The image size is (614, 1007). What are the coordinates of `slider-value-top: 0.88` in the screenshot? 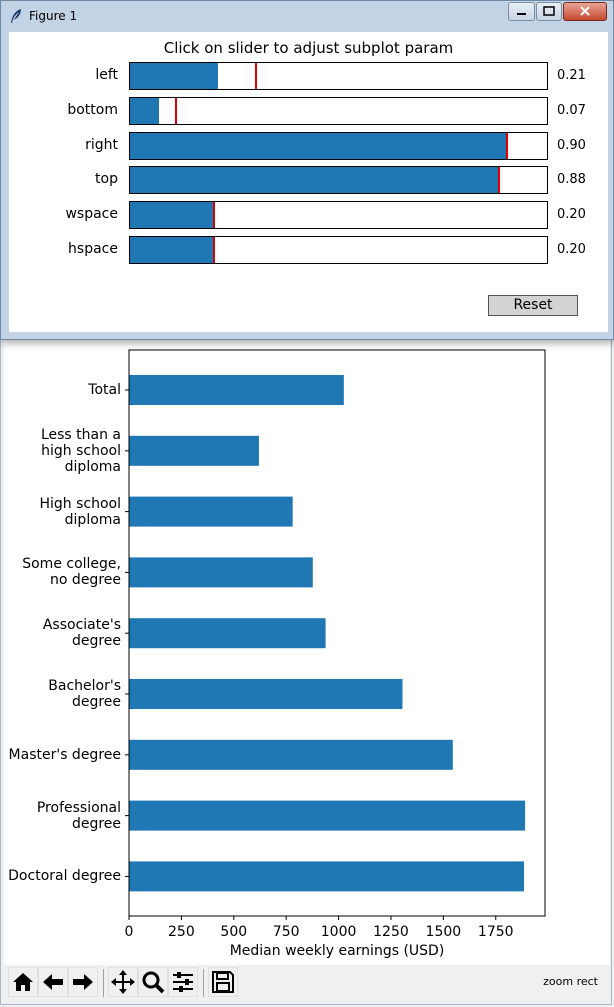 It's located at (571, 180).